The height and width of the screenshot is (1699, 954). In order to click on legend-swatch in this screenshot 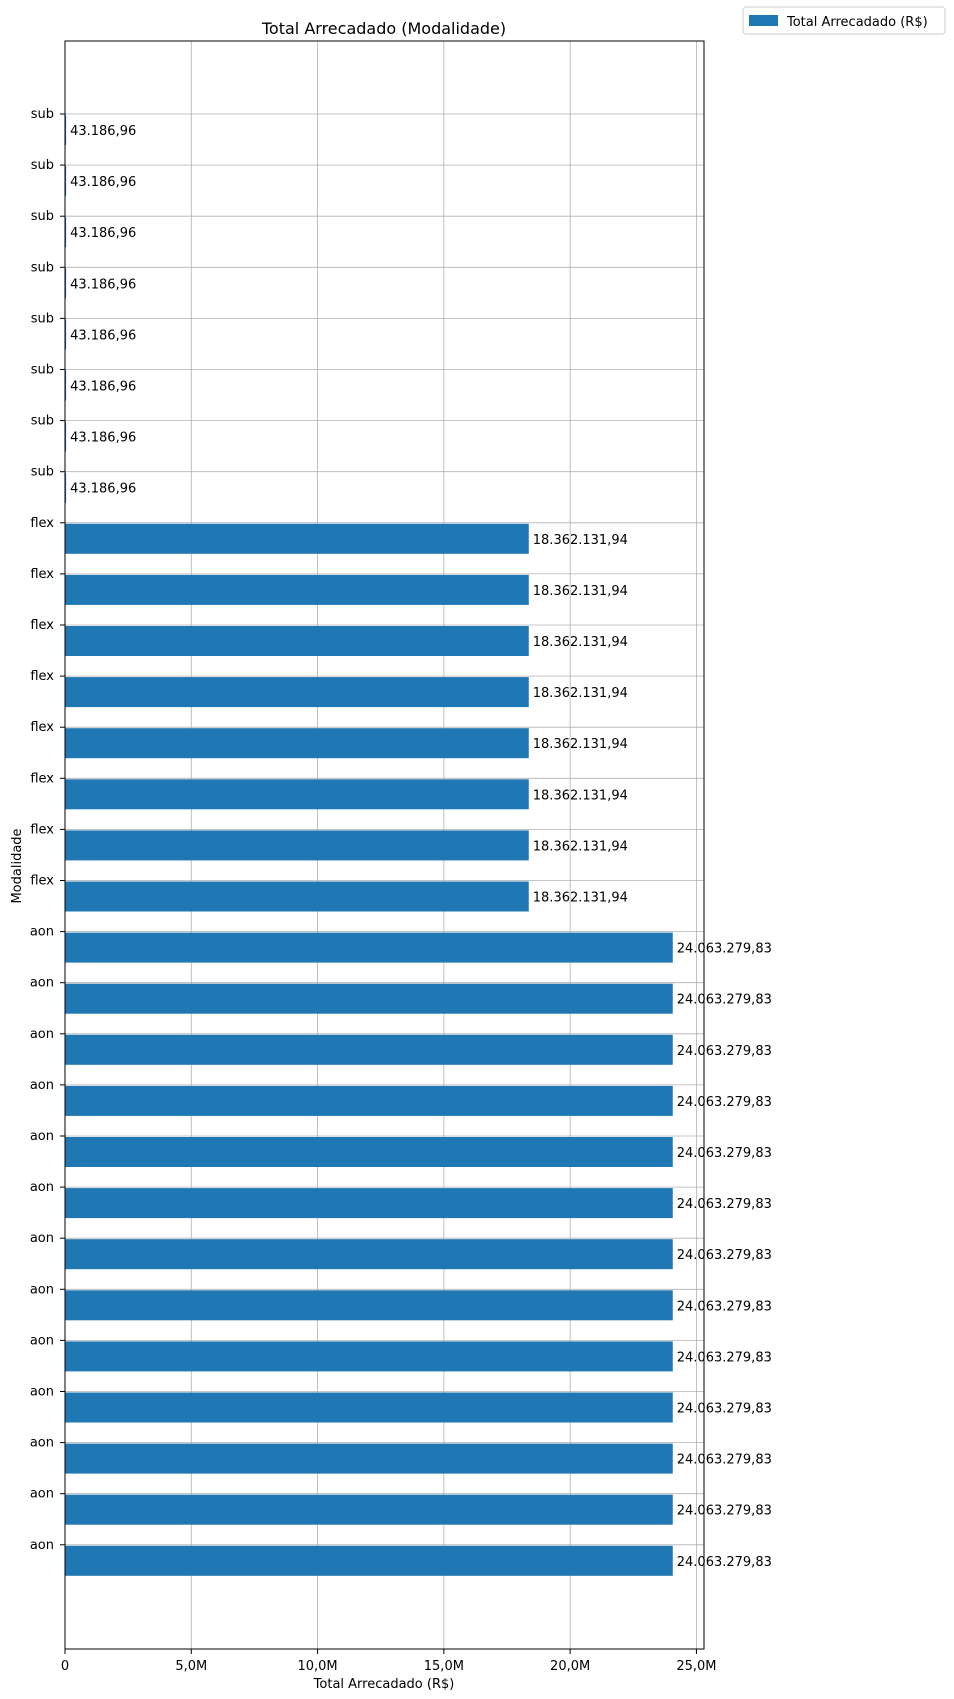, I will do `click(763, 20)`.